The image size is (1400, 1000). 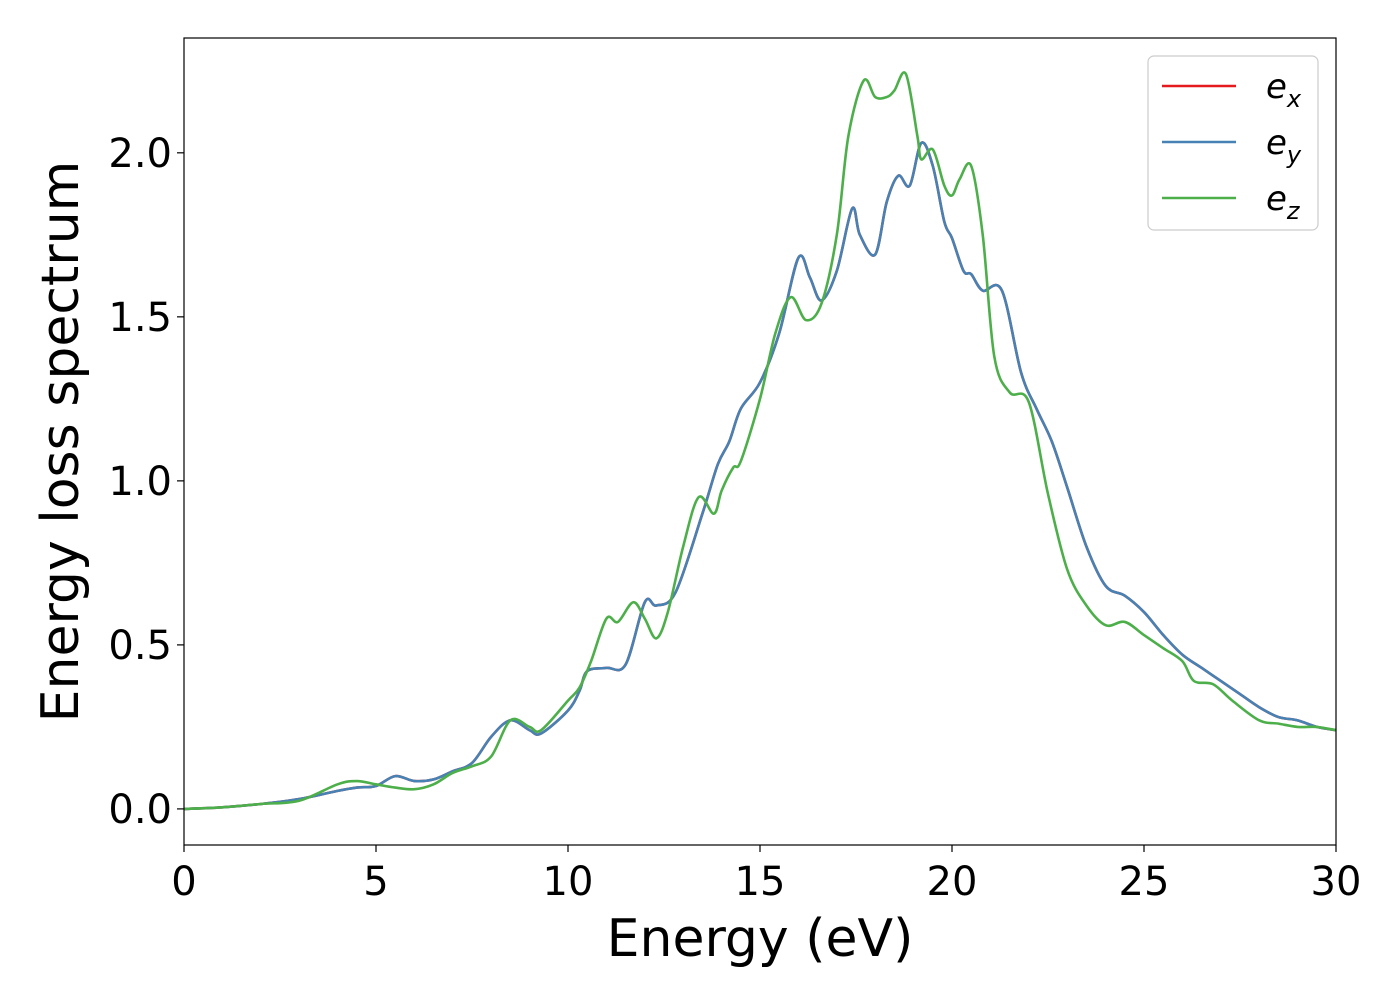 I want to click on y-axis-label: Energy loss spectrum, so click(x=61, y=442).